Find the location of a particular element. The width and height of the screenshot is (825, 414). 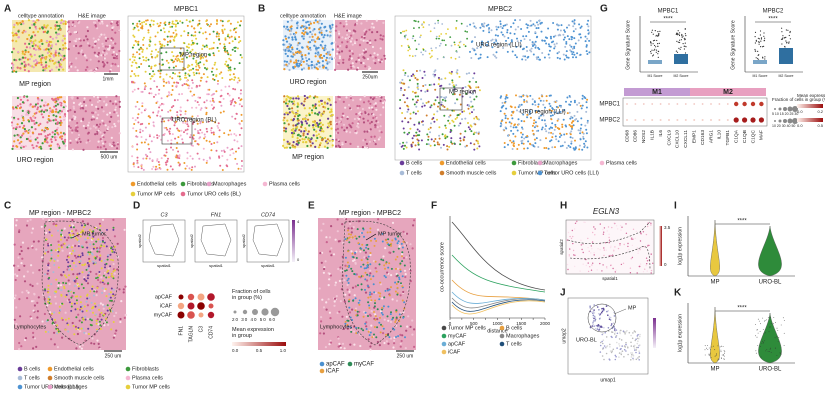

legend-label: Fibroblasts is located at coordinates (145, 369).